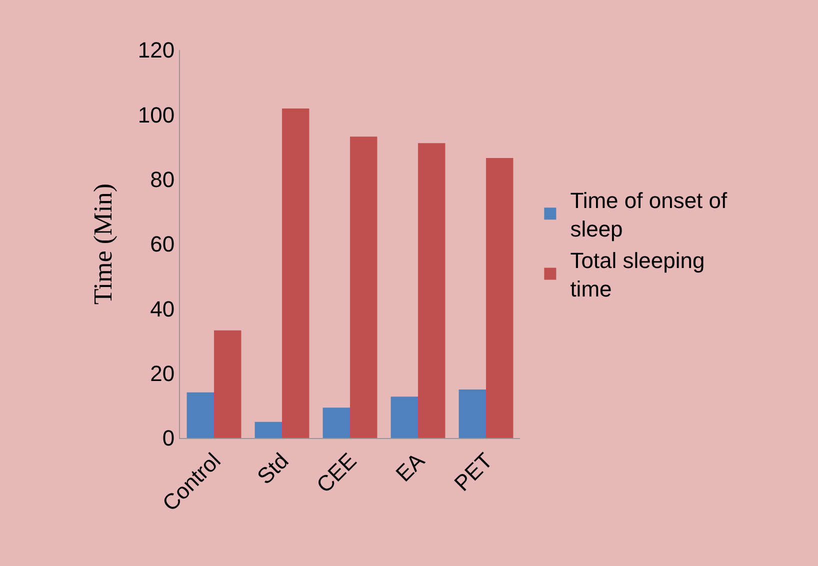  I want to click on y-tick-label: 20, so click(162, 373).